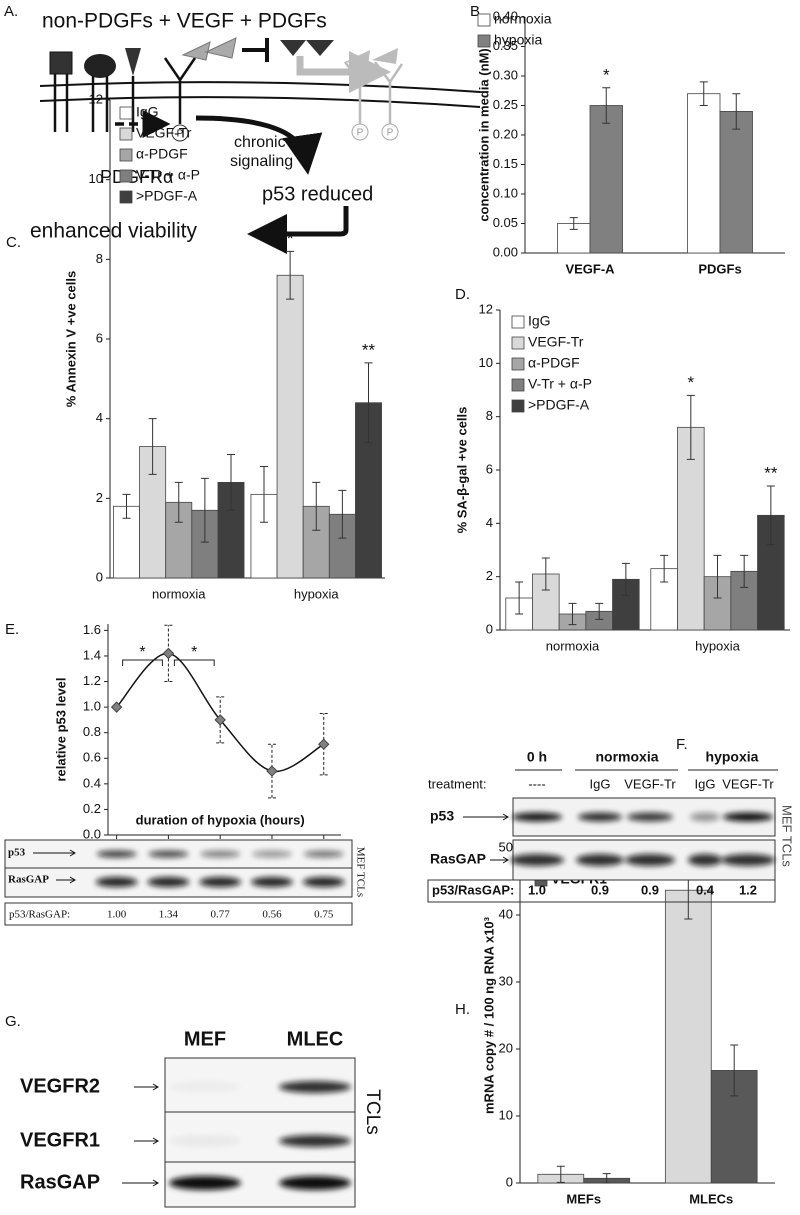 This screenshot has height=1215, width=800. I want to click on panel-label: E., so click(12, 629).